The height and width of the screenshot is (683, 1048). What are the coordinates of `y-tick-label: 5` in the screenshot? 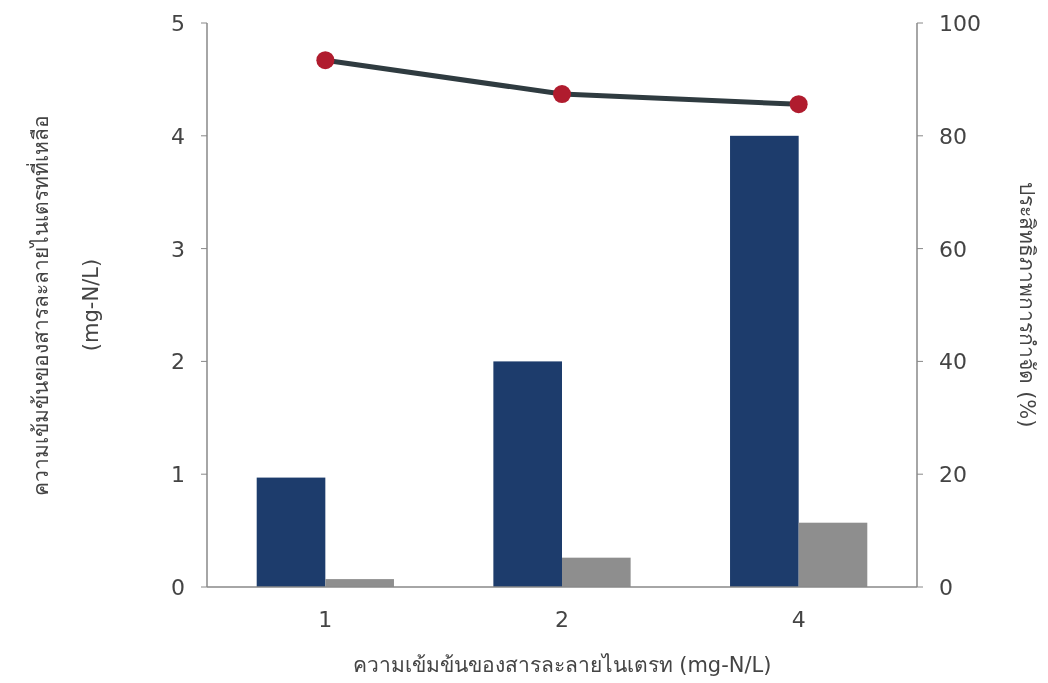 It's located at (178, 23).